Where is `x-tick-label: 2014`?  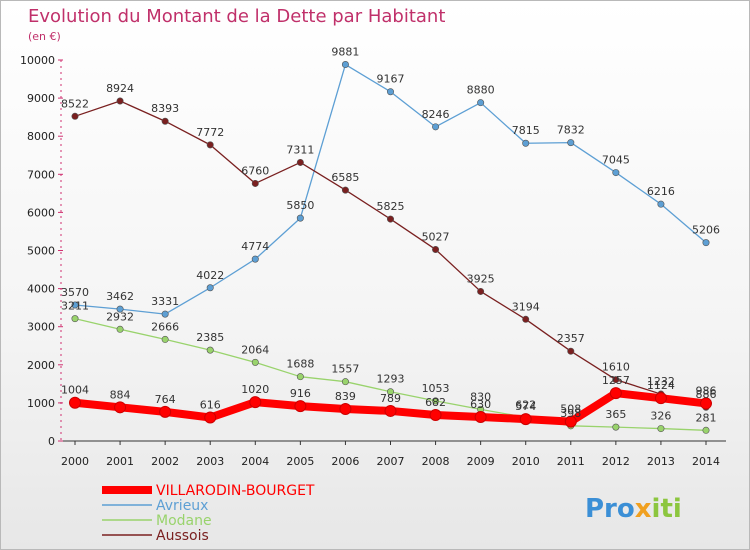
x-tick-label: 2014 is located at coordinates (706, 461).